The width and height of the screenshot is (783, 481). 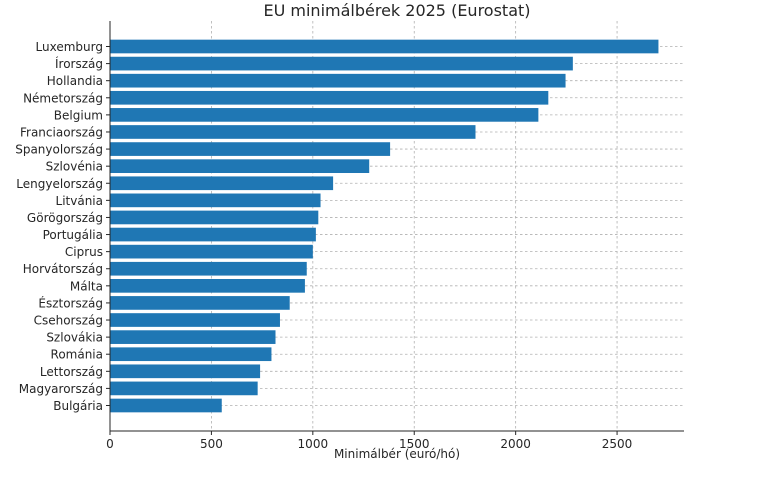 I want to click on category-label: Portugália, so click(x=73, y=235).